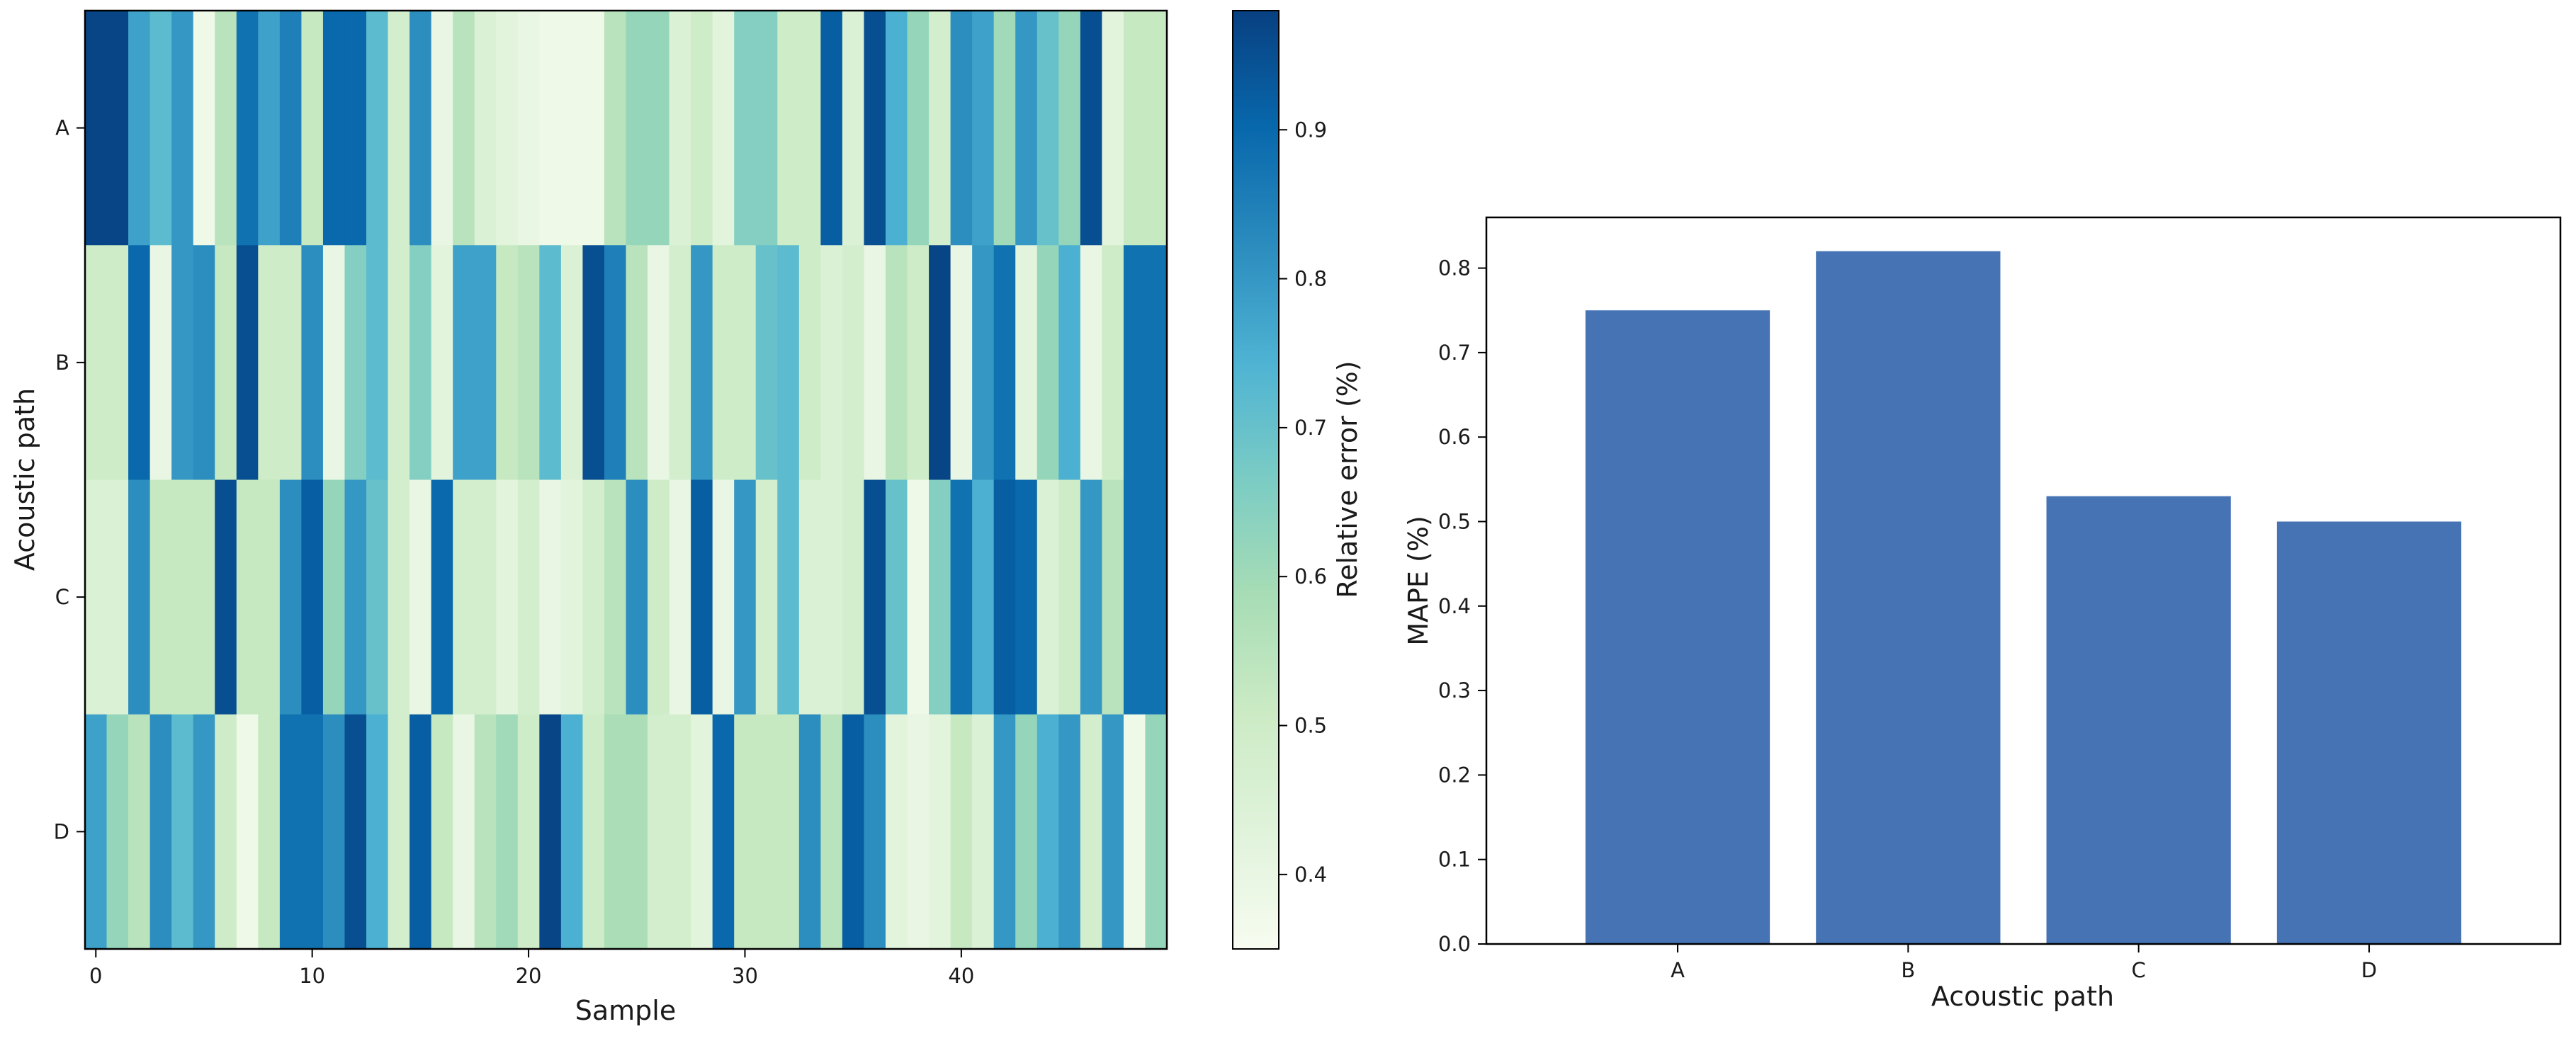 The height and width of the screenshot is (1041, 2576). I want to click on colorbar-ticks: 0.4 0.5 0.6 0.7 0.8 0.9, so click(1303, 502).